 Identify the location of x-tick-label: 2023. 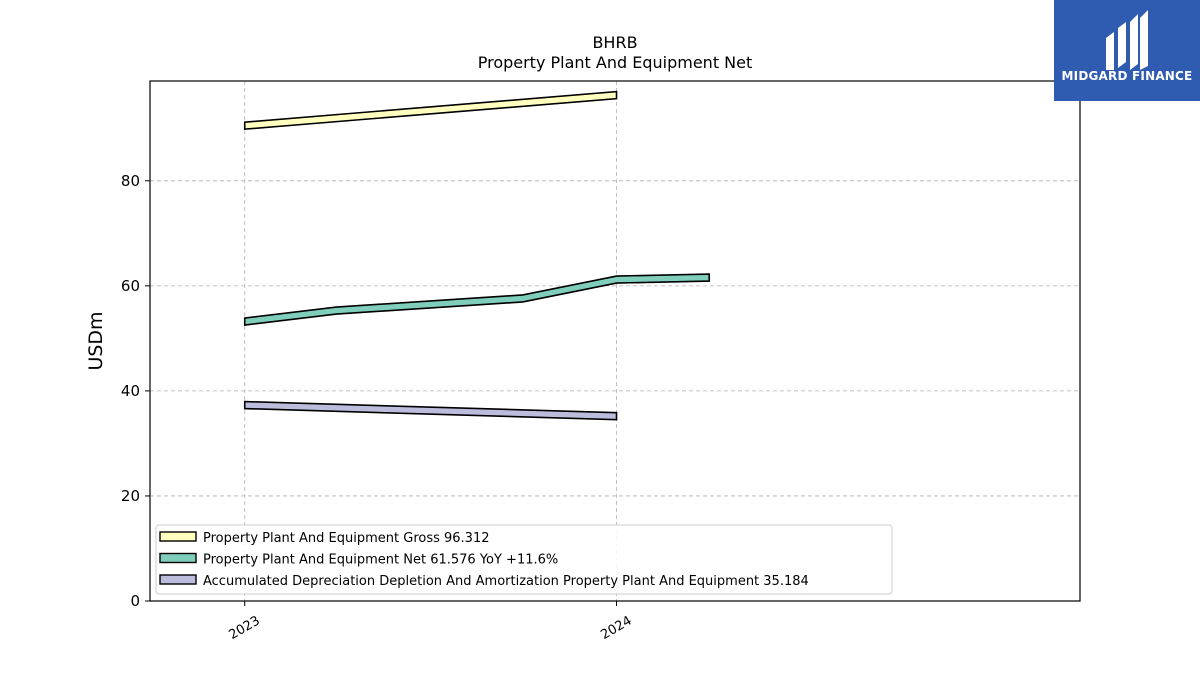
(245, 628).